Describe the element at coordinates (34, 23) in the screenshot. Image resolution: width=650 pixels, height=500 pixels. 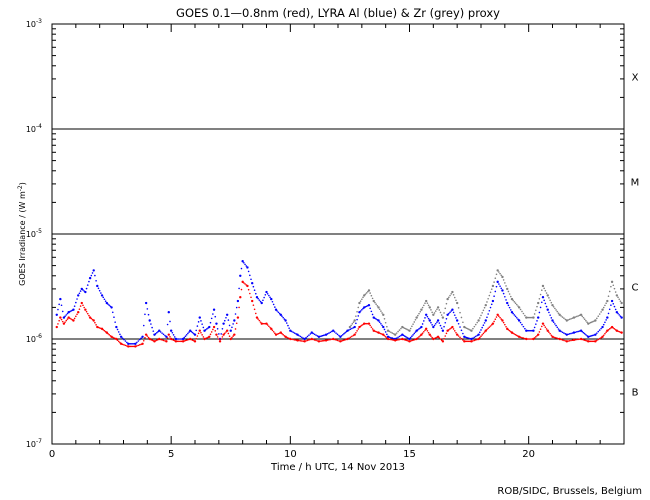
I see `y-tick-label-3: 10-3` at that location.